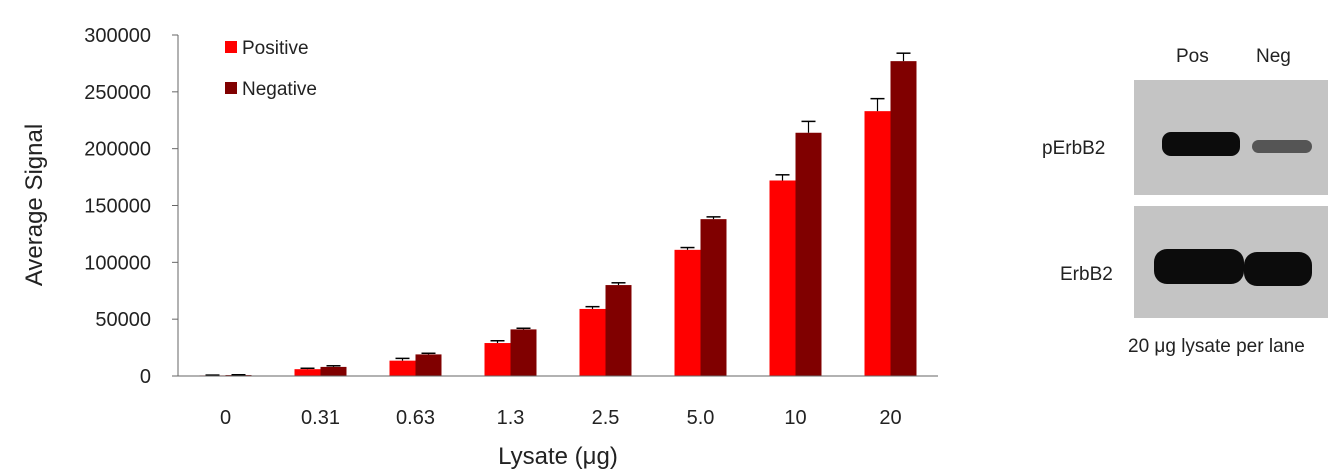  I want to click on y-axis-ticks: 0 50000 100000 150000 200000 250000 300000, so click(131, 206).